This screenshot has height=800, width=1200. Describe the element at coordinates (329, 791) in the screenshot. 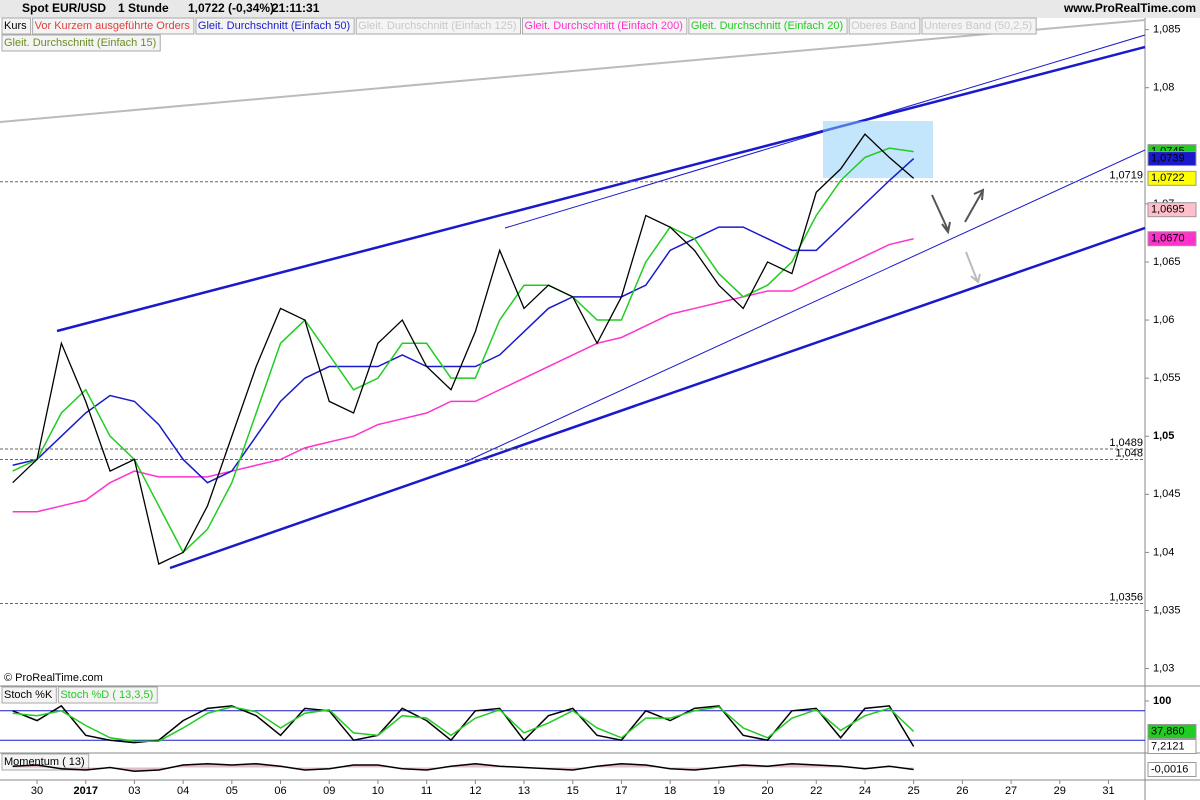

I see `x-tick-label: 09` at that location.